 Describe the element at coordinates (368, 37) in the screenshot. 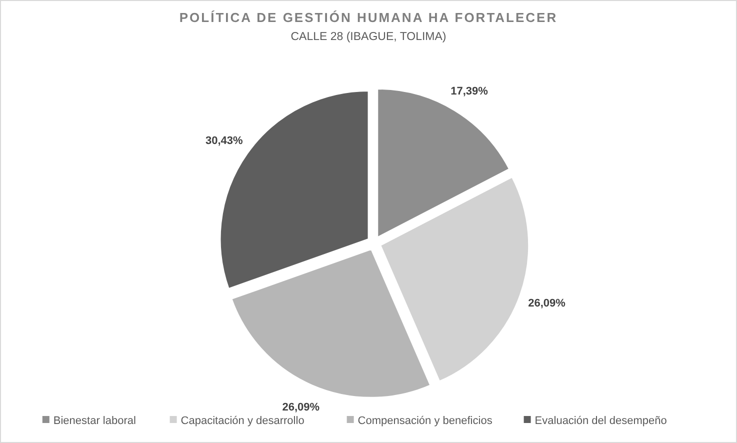

I see `chart-subtitle: CALLE 28 (IBAGUE, TOLIMA)` at that location.